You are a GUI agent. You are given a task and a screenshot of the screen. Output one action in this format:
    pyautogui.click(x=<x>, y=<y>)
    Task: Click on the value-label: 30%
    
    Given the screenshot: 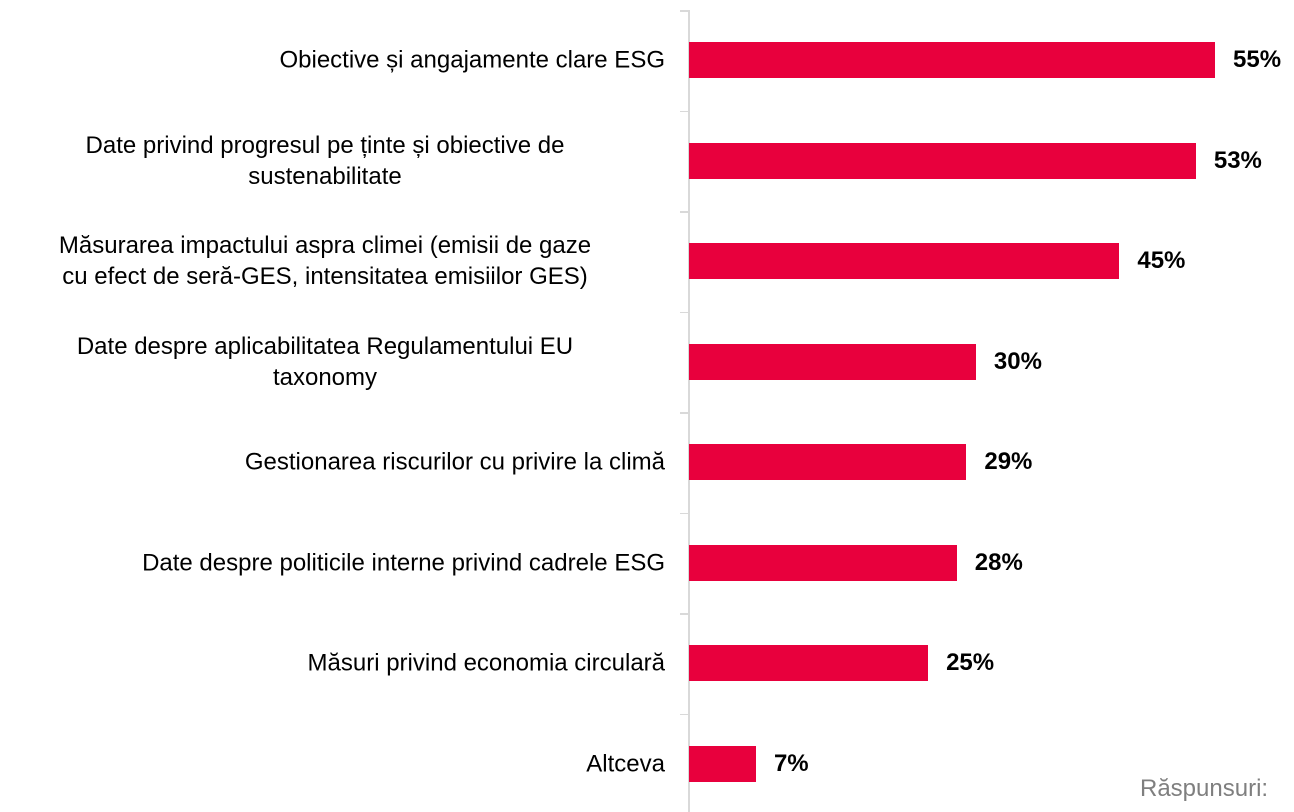 What is the action you would take?
    pyautogui.click(x=1017, y=361)
    